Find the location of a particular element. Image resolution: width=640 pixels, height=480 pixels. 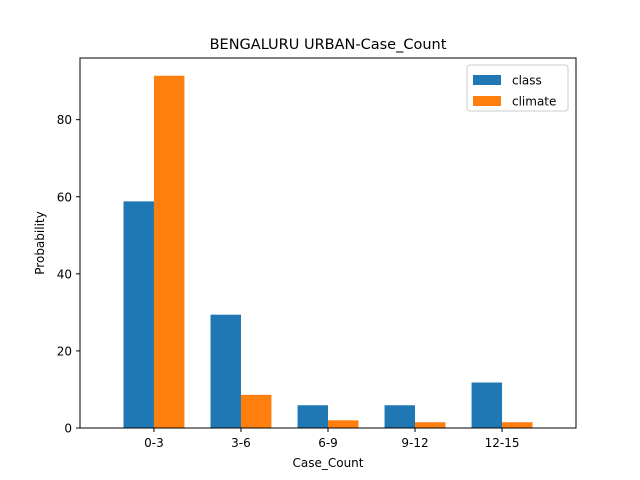

y-axis-label: Probability is located at coordinates (40, 242).